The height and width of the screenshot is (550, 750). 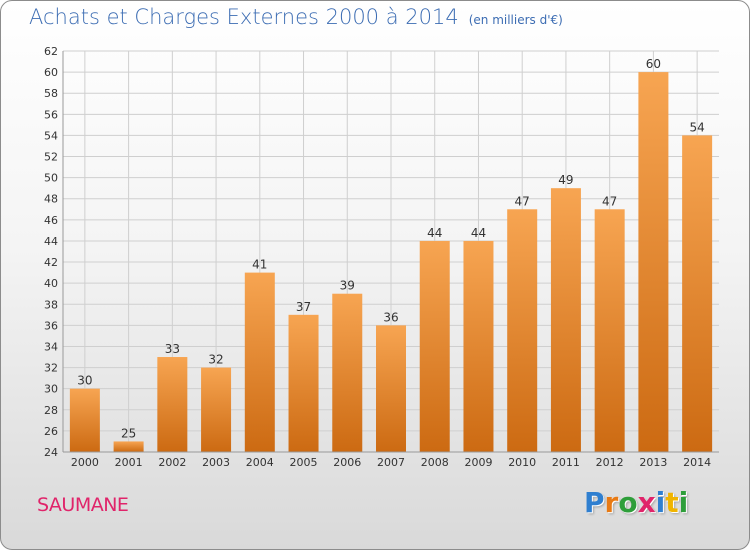 What do you see at coordinates (478, 462) in the screenshot?
I see `x-tick-label: 2009` at bounding box center [478, 462].